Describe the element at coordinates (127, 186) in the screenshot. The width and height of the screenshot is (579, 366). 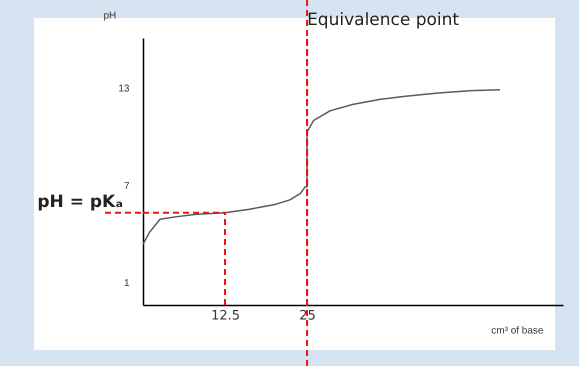
I see `y-tick-label: 7` at that location.